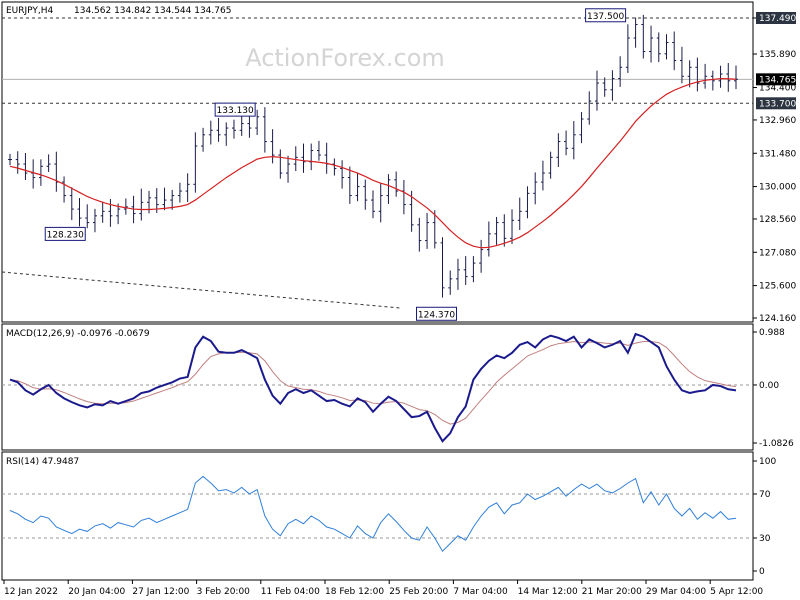 This screenshot has height=600, width=800. I want to click on price-tick-label: 124.160, so click(777, 319).